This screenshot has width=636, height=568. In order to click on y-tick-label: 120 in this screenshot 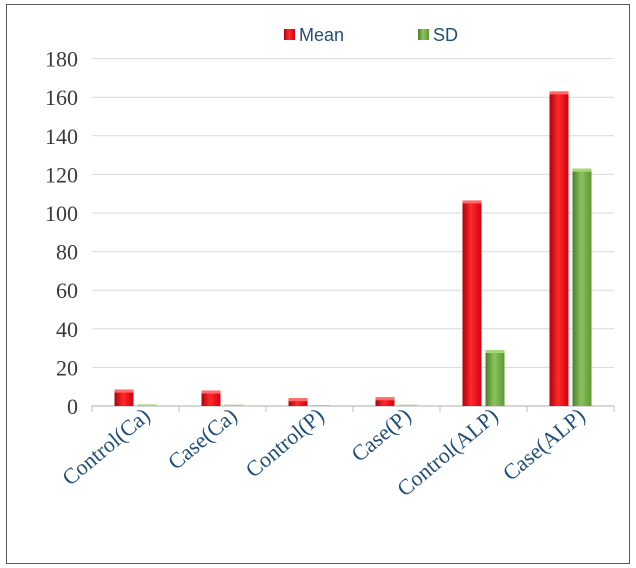, I will do `click(61, 174)`.